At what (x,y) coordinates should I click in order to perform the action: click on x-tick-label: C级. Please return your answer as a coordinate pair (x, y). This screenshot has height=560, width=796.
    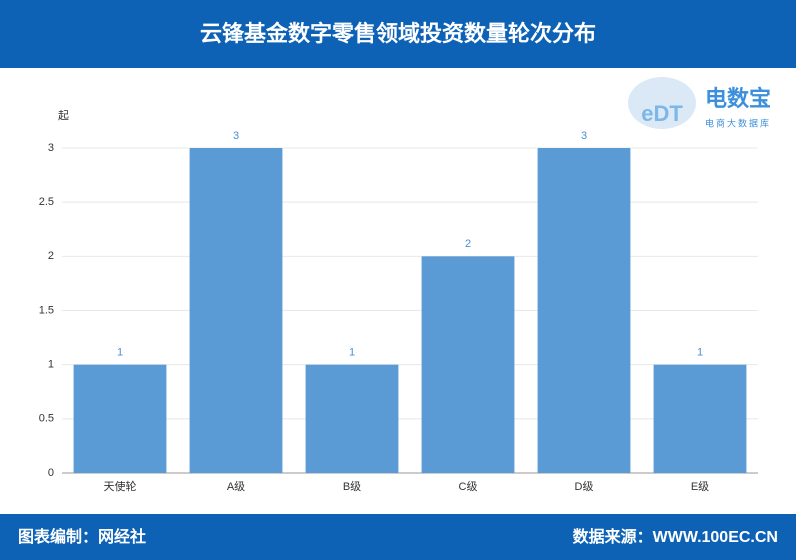
    Looking at the image, I should click on (468, 486).